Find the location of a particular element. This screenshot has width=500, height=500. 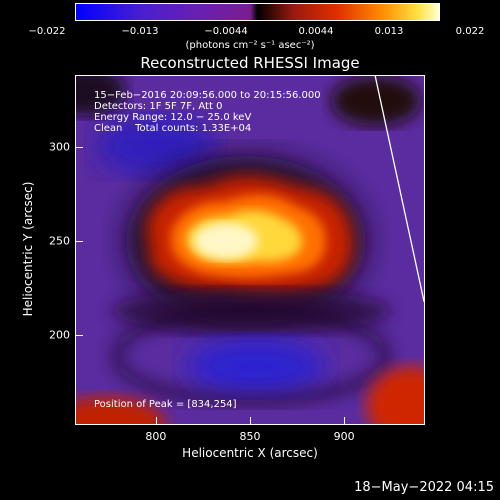

x-axis-label: Heliocentric X (arcsec) is located at coordinates (250, 453).